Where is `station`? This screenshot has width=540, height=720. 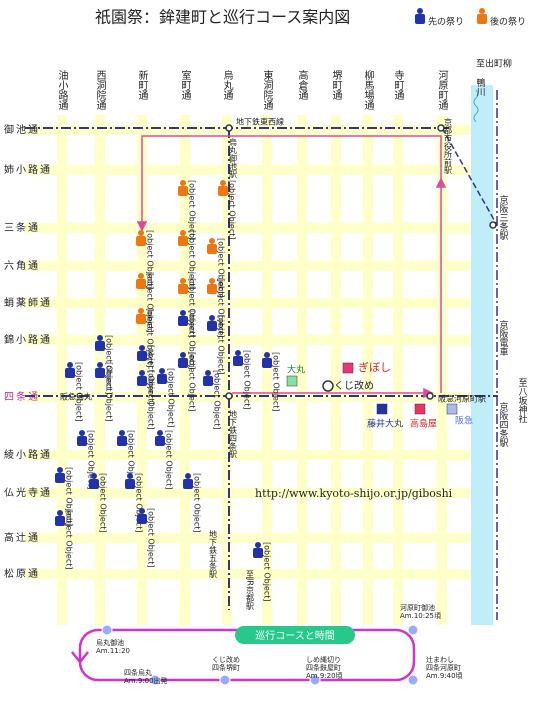 station is located at coordinates (430, 396).